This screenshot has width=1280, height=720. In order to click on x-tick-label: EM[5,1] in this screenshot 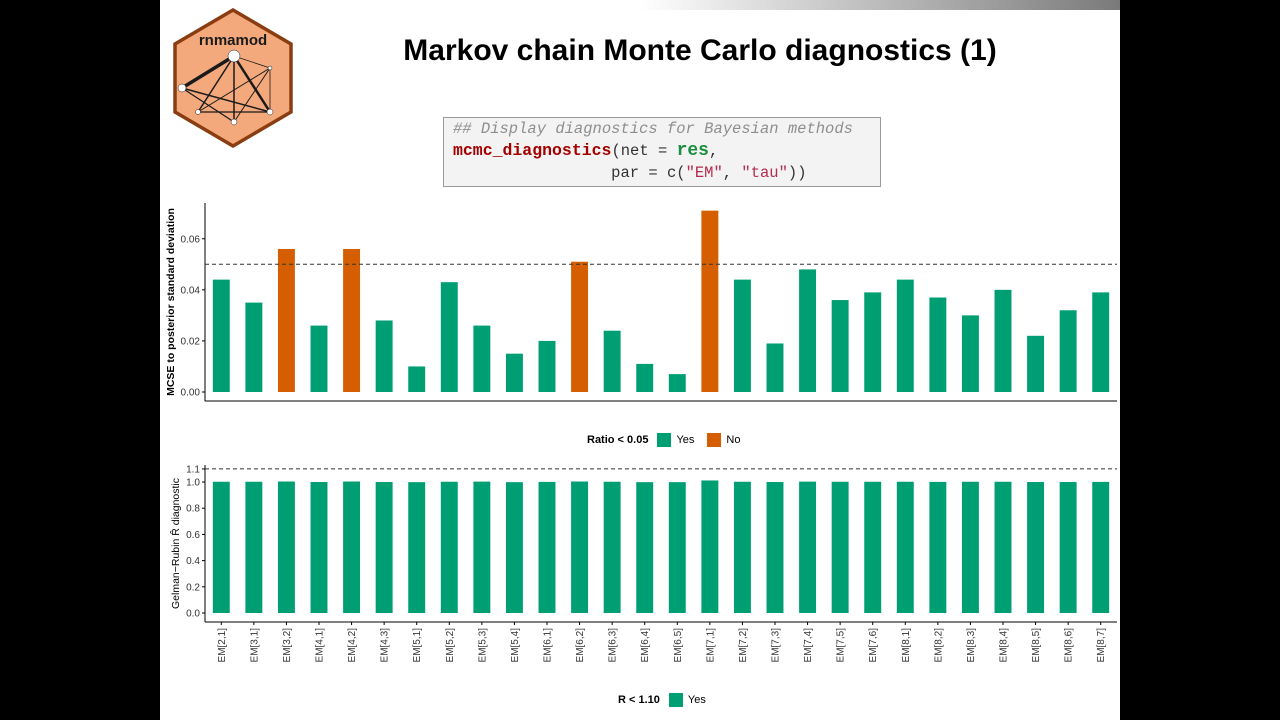, I will do `click(417, 645)`.